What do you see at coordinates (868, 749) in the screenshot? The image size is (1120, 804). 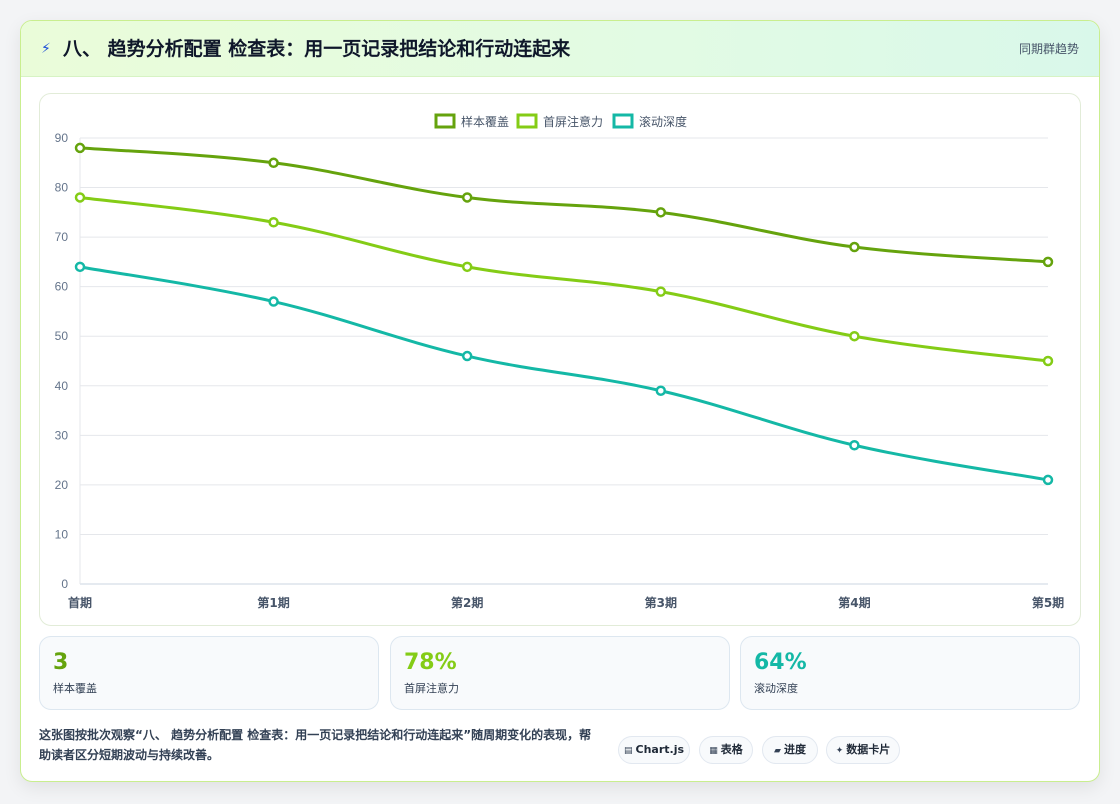 I see `pill-label: 数据卡片` at bounding box center [868, 749].